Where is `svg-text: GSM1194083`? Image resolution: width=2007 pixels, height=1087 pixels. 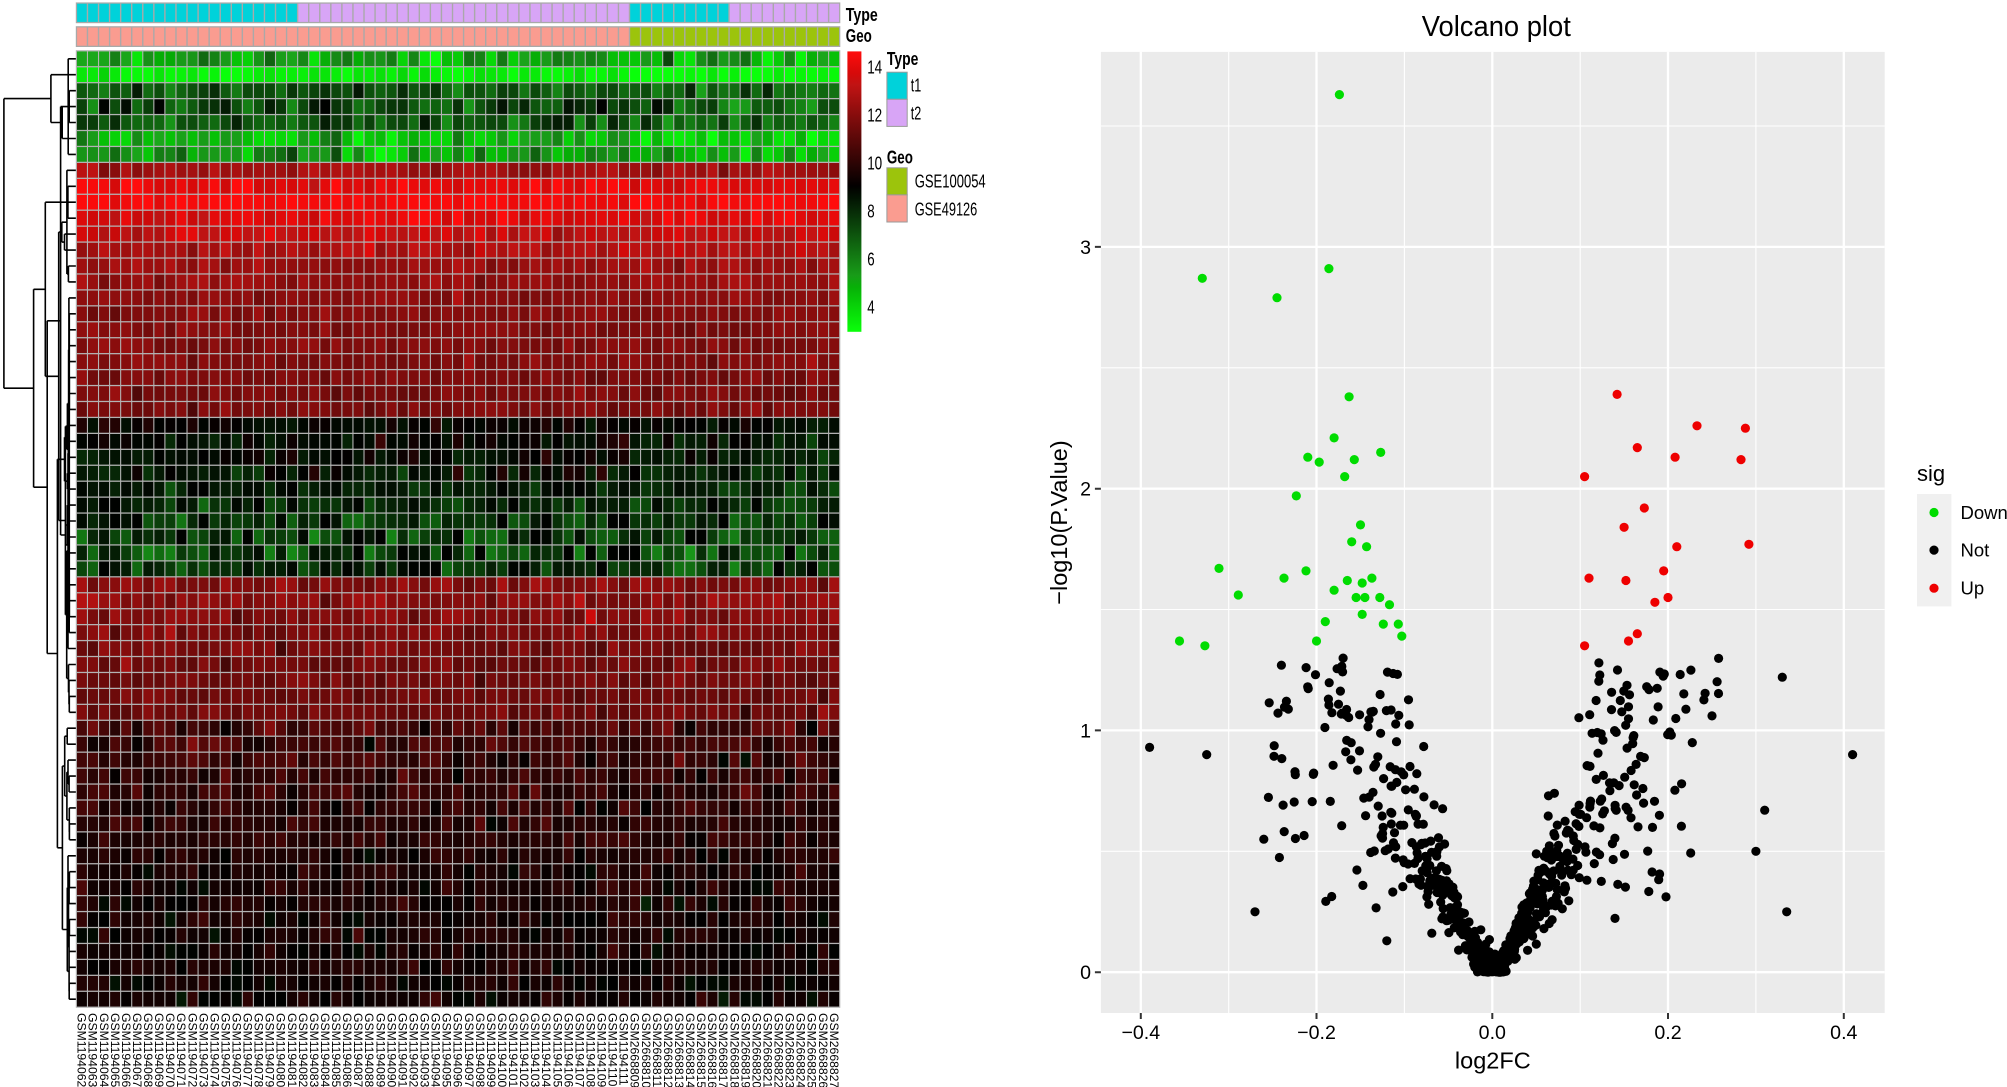
svg-text: GSM1194083 is located at coordinates (314, 1050).